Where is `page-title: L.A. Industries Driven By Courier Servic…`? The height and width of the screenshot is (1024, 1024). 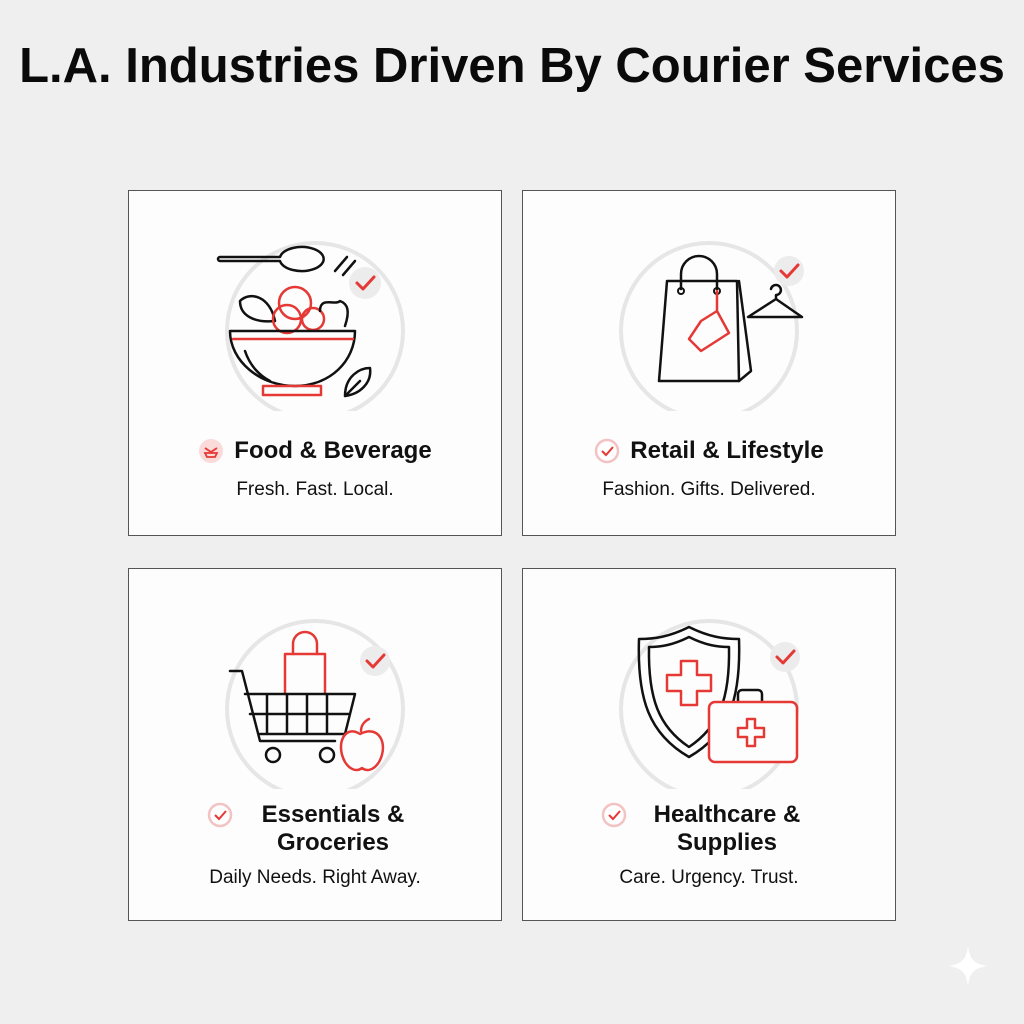
page-title: L.A. Industries Driven By Courier Servic… is located at coordinates (512, 66).